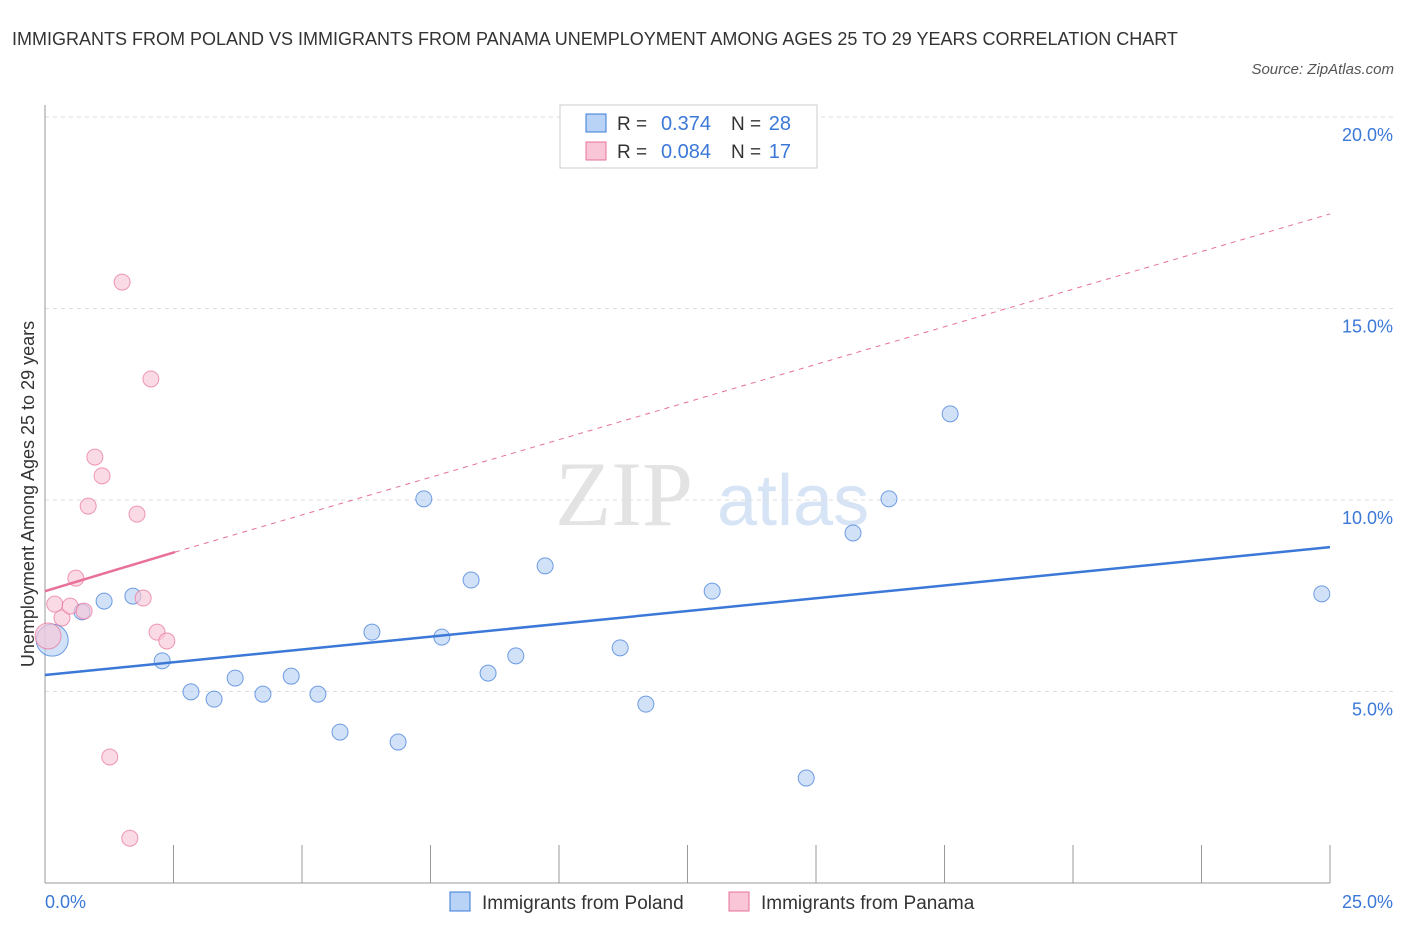  I want to click on y-tick-label: 15.0%, so click(1367, 327).